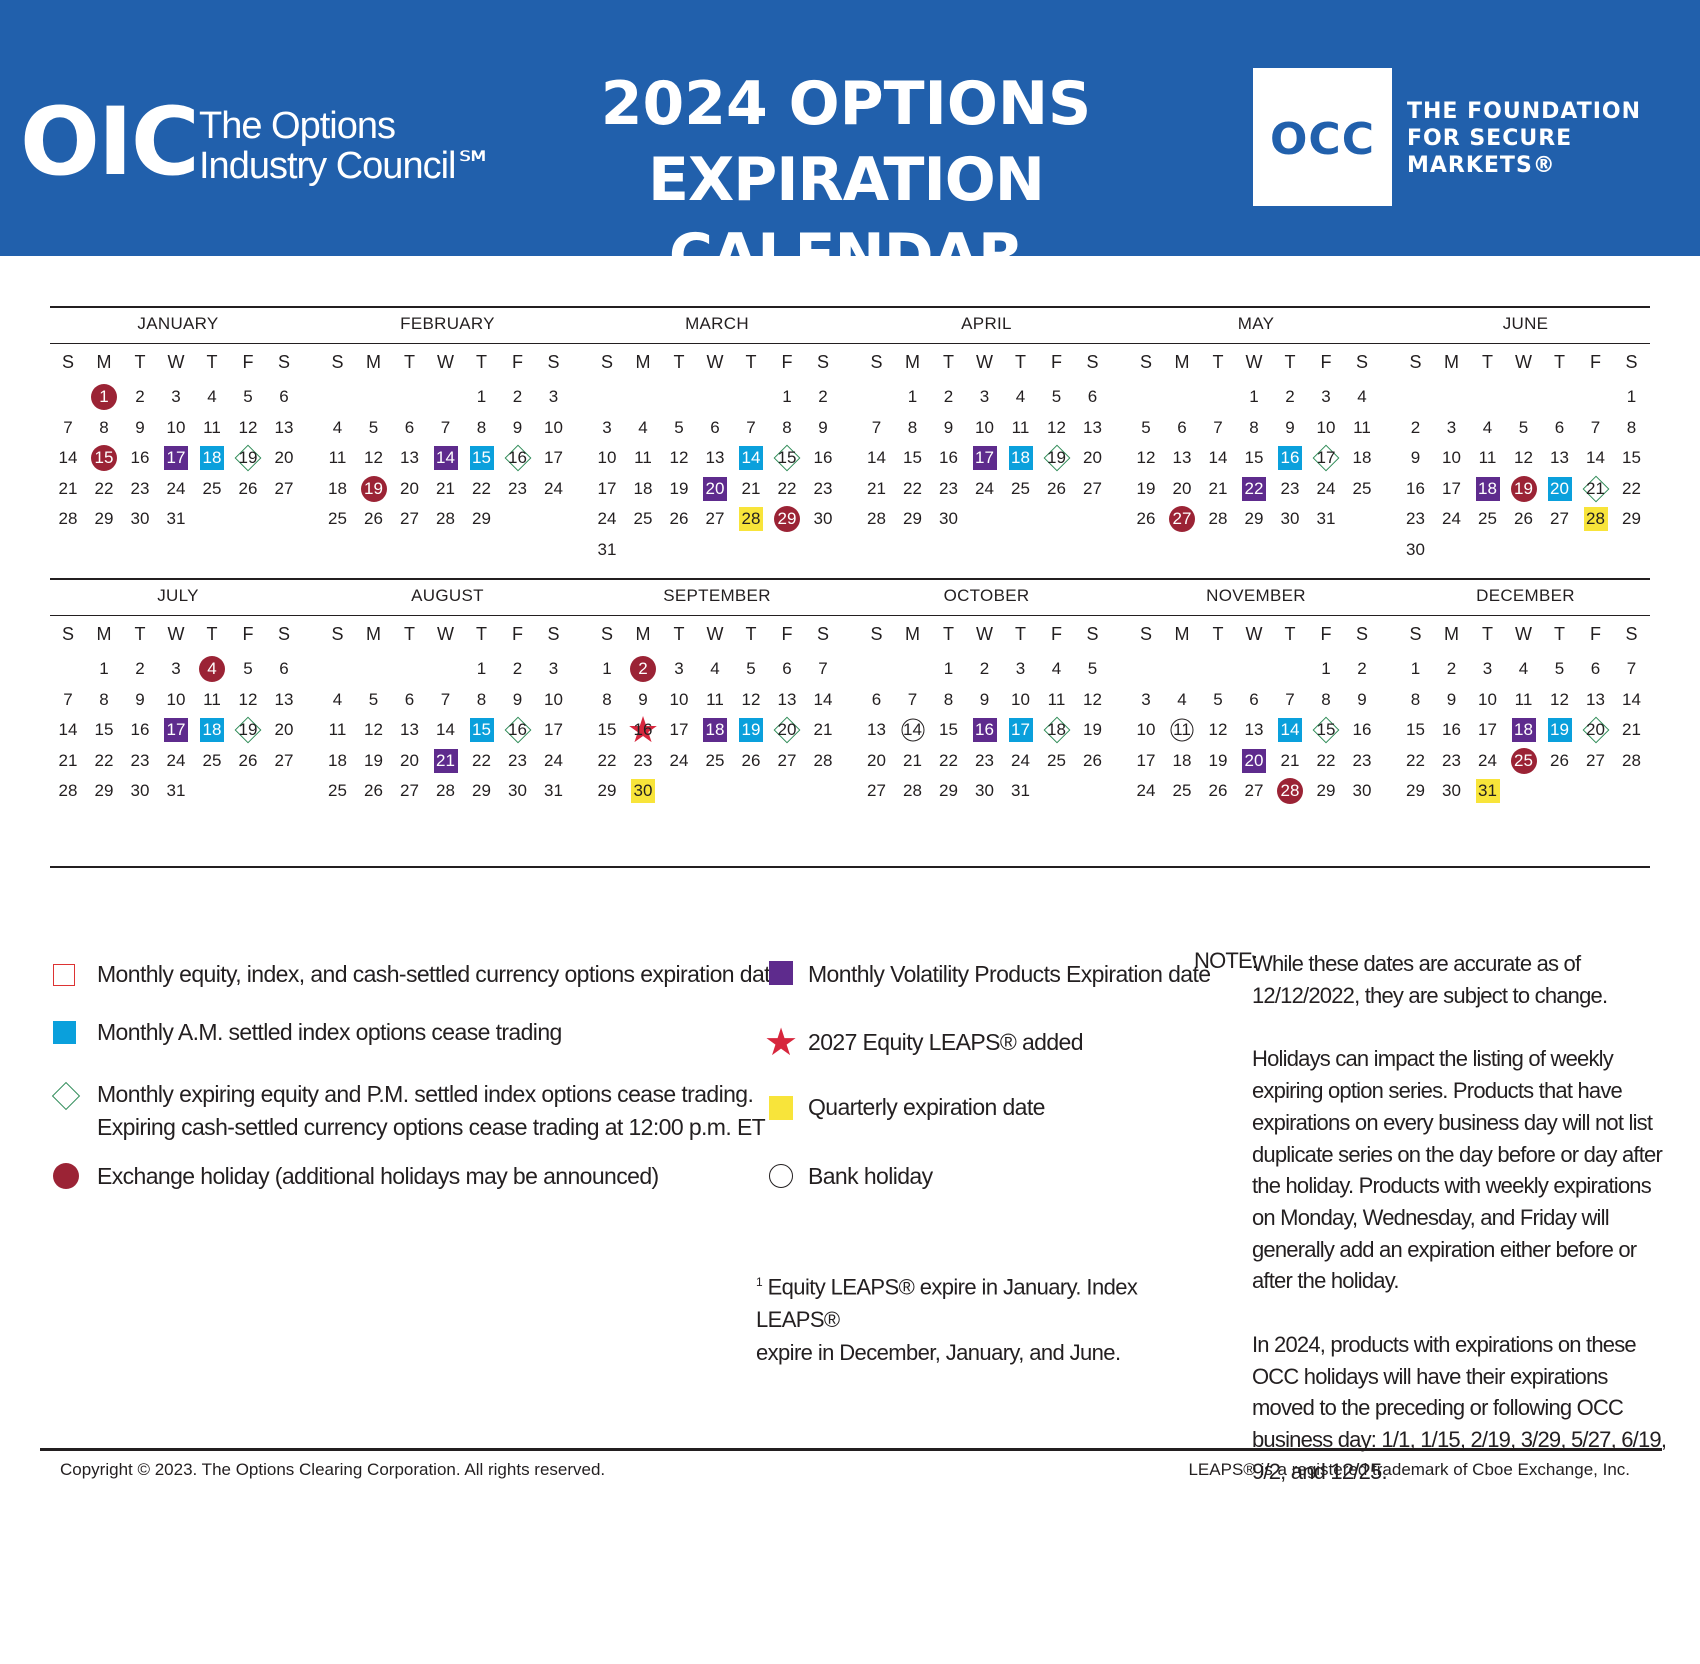 The image size is (1700, 1664). What do you see at coordinates (1415, 634) in the screenshot?
I see `weekday-label: S` at bounding box center [1415, 634].